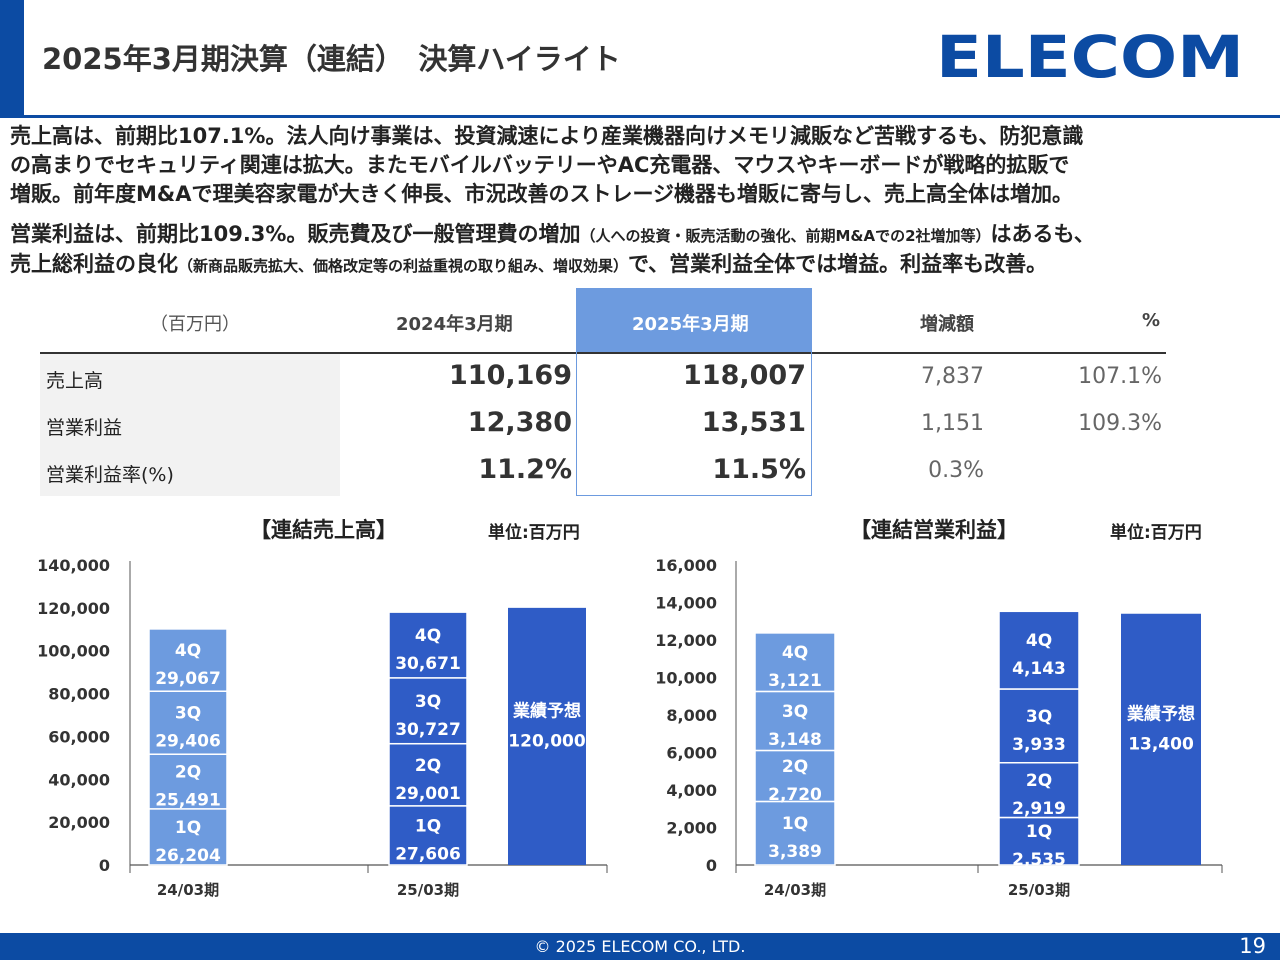 This screenshot has width=1280, height=960. I want to click on bar-value-label: 3,121, so click(795, 681).